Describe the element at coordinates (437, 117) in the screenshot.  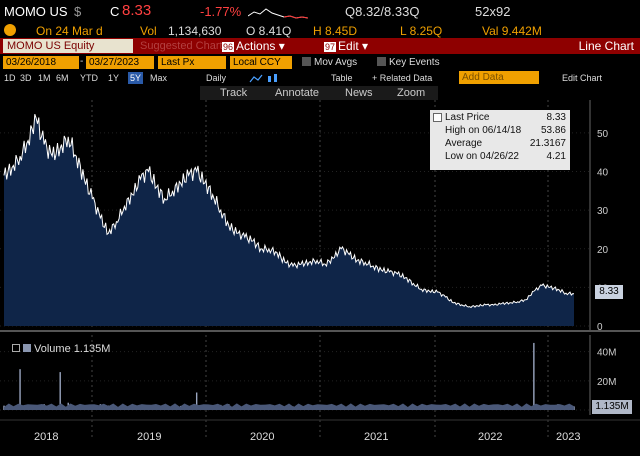
I see `legend-swatch` at that location.